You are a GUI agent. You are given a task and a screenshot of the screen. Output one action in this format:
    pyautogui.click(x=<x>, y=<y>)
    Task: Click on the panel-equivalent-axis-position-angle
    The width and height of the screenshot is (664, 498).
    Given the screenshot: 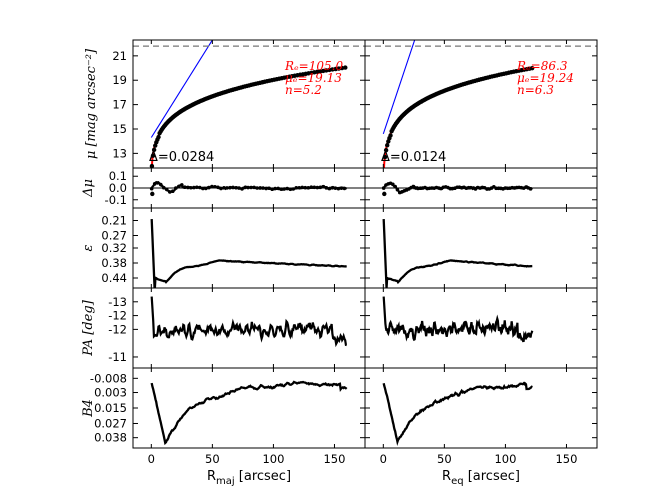 What is the action you would take?
    pyautogui.click(x=481, y=328)
    